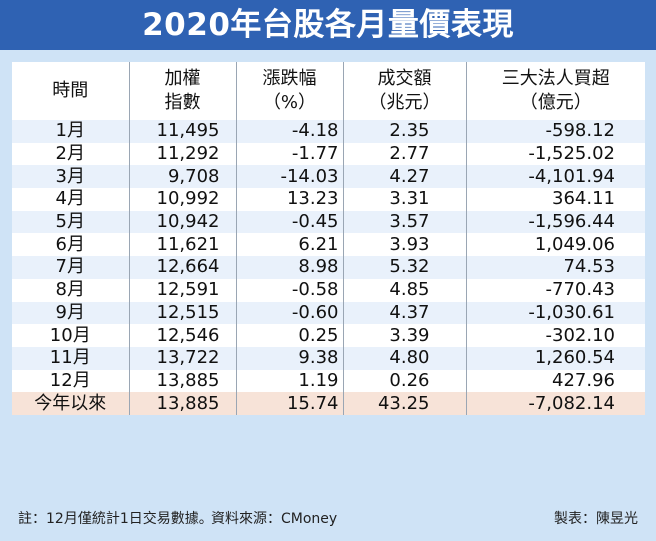 The height and width of the screenshot is (541, 656). What do you see at coordinates (70, 335) in the screenshot?
I see `cell-month: 10月` at bounding box center [70, 335].